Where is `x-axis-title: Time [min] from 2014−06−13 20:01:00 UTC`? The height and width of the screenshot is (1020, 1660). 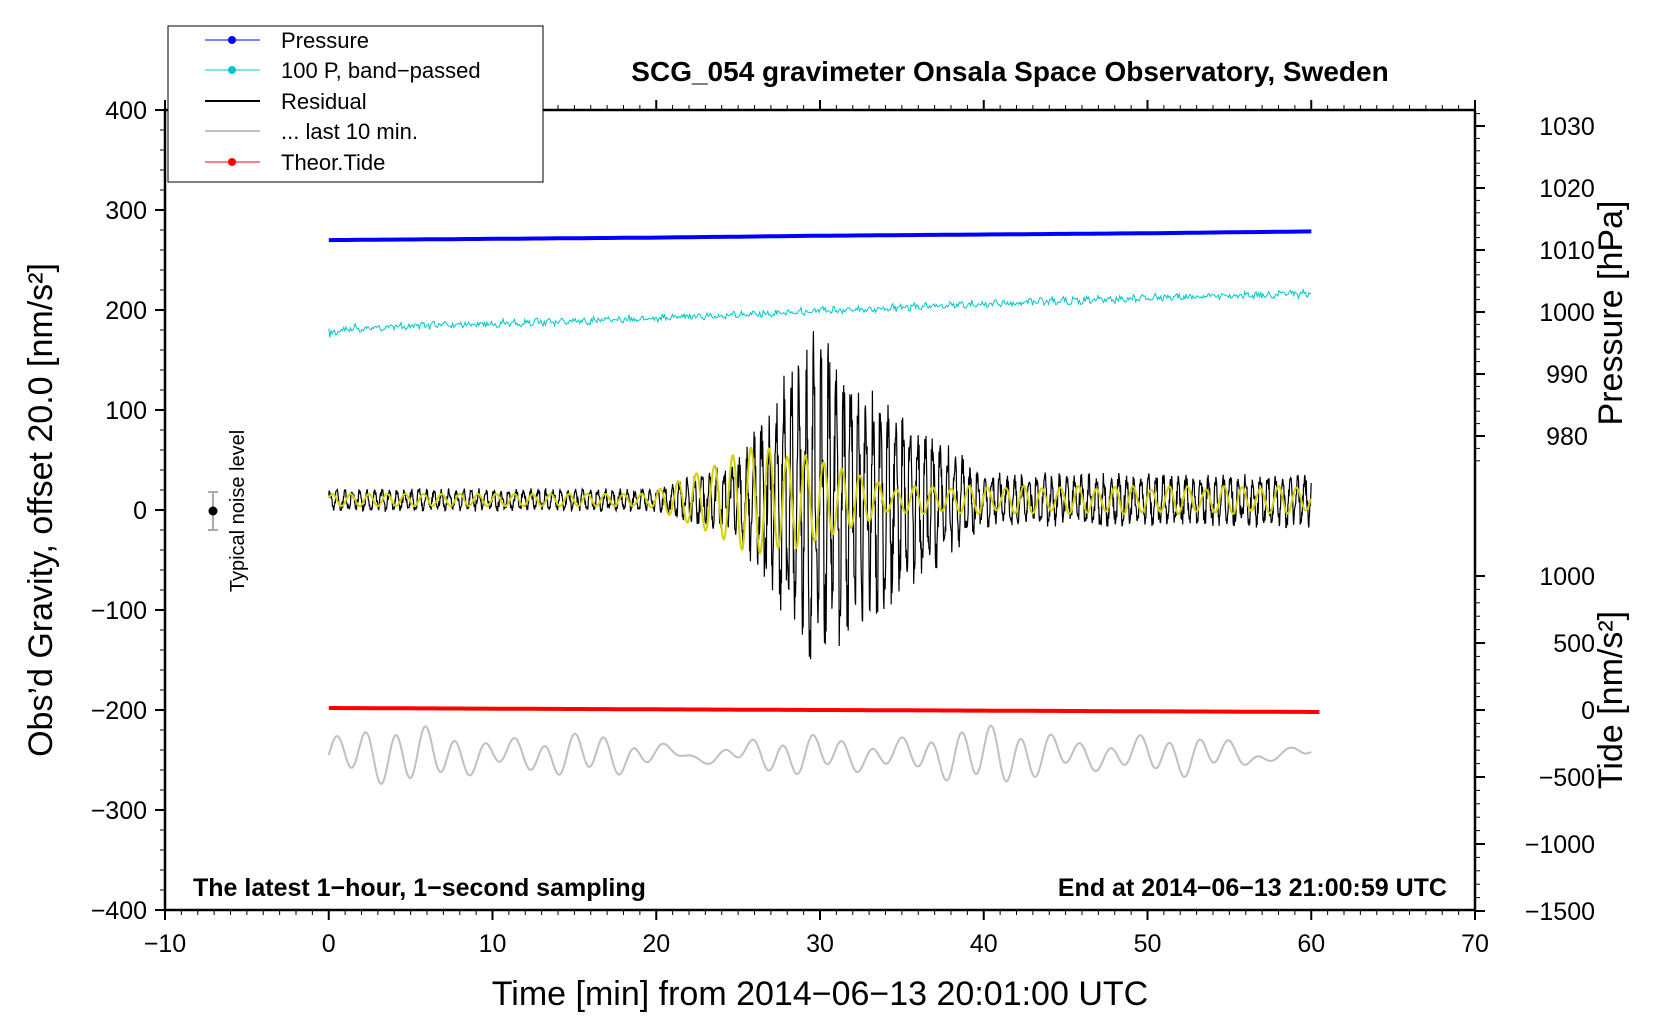 x-axis-title: Time [min] from 2014−06−13 20:01:00 UTC is located at coordinates (820, 994).